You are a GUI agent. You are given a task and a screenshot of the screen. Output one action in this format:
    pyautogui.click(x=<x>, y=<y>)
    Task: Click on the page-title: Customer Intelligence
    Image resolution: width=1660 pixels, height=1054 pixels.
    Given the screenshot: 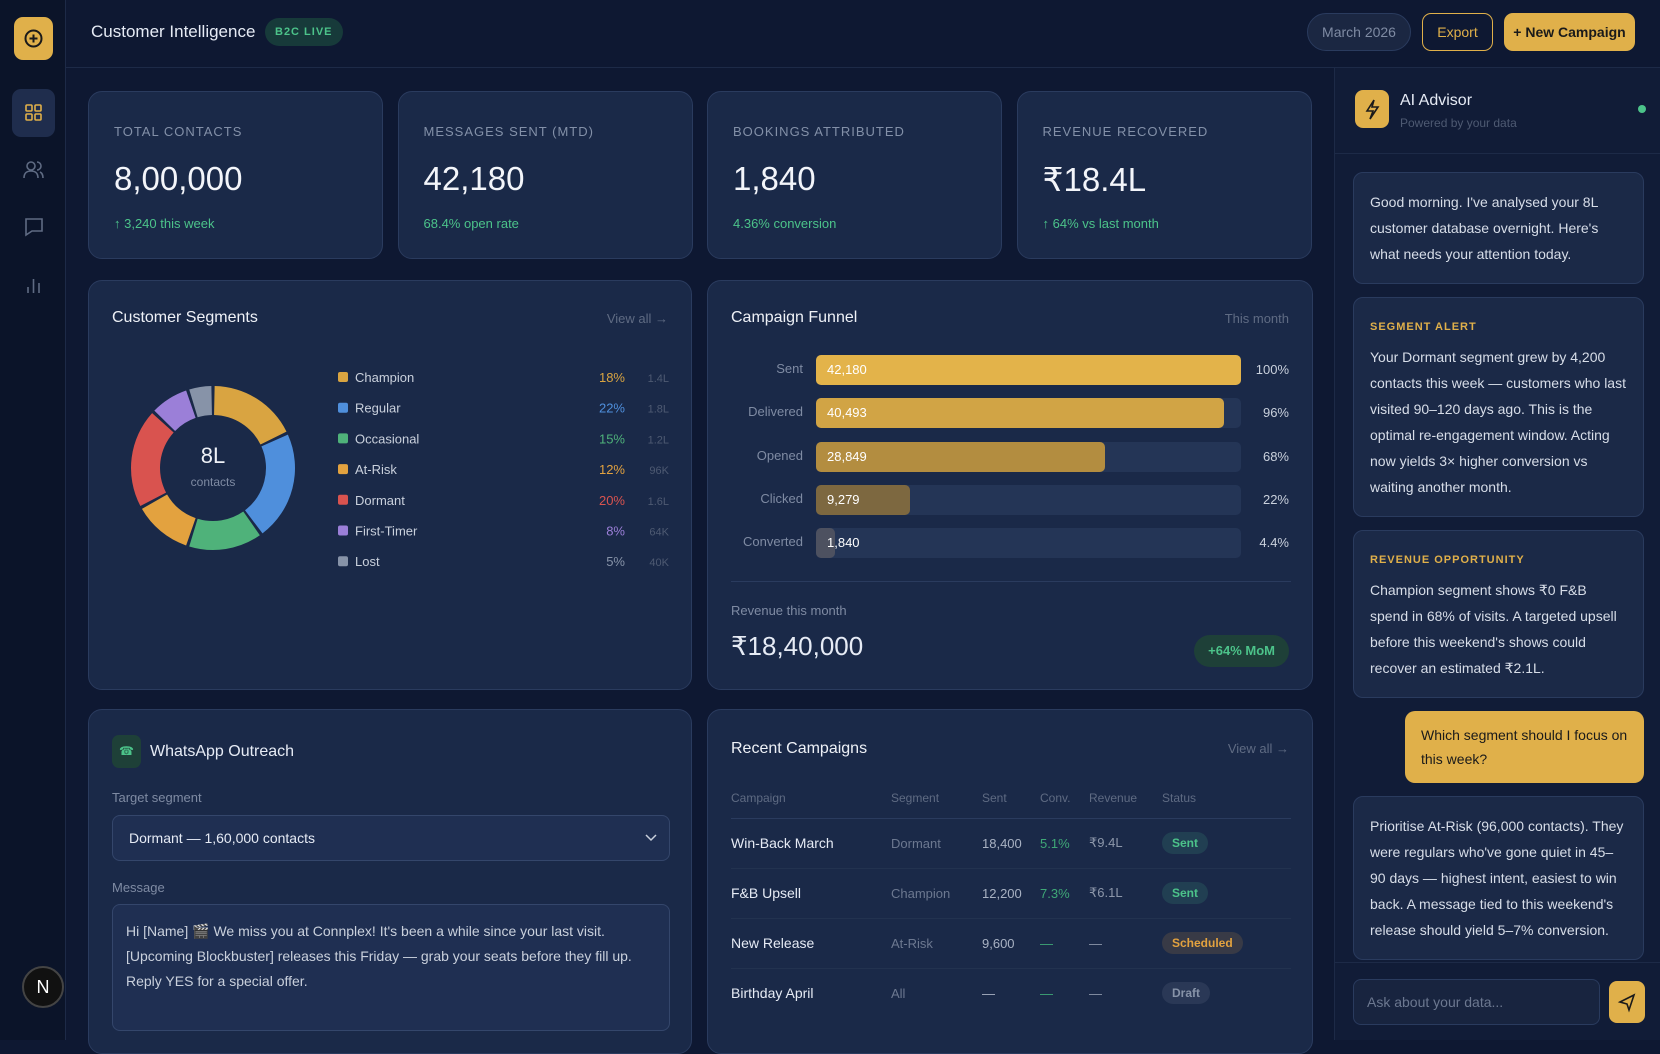 What is the action you would take?
    pyautogui.click(x=173, y=31)
    